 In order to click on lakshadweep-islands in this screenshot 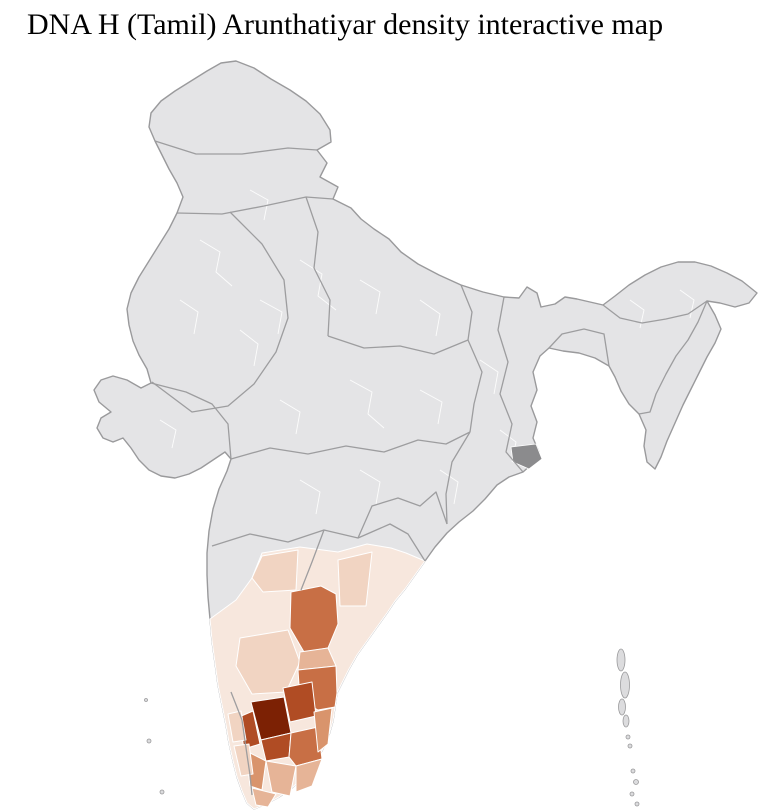, I will do `click(154, 746)`.